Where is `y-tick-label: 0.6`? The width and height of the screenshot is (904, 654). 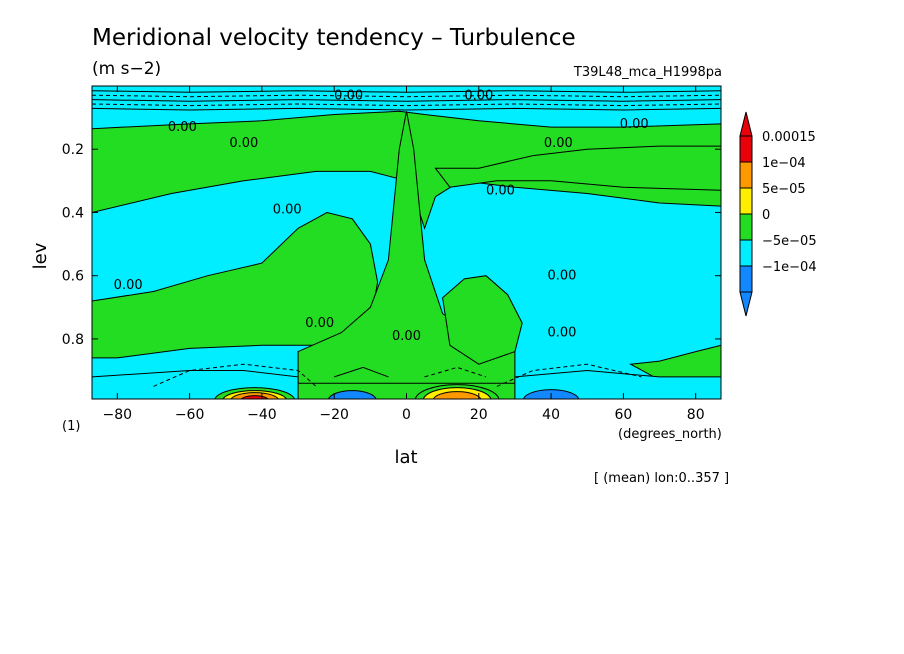
y-tick-label: 0.6 is located at coordinates (73, 277).